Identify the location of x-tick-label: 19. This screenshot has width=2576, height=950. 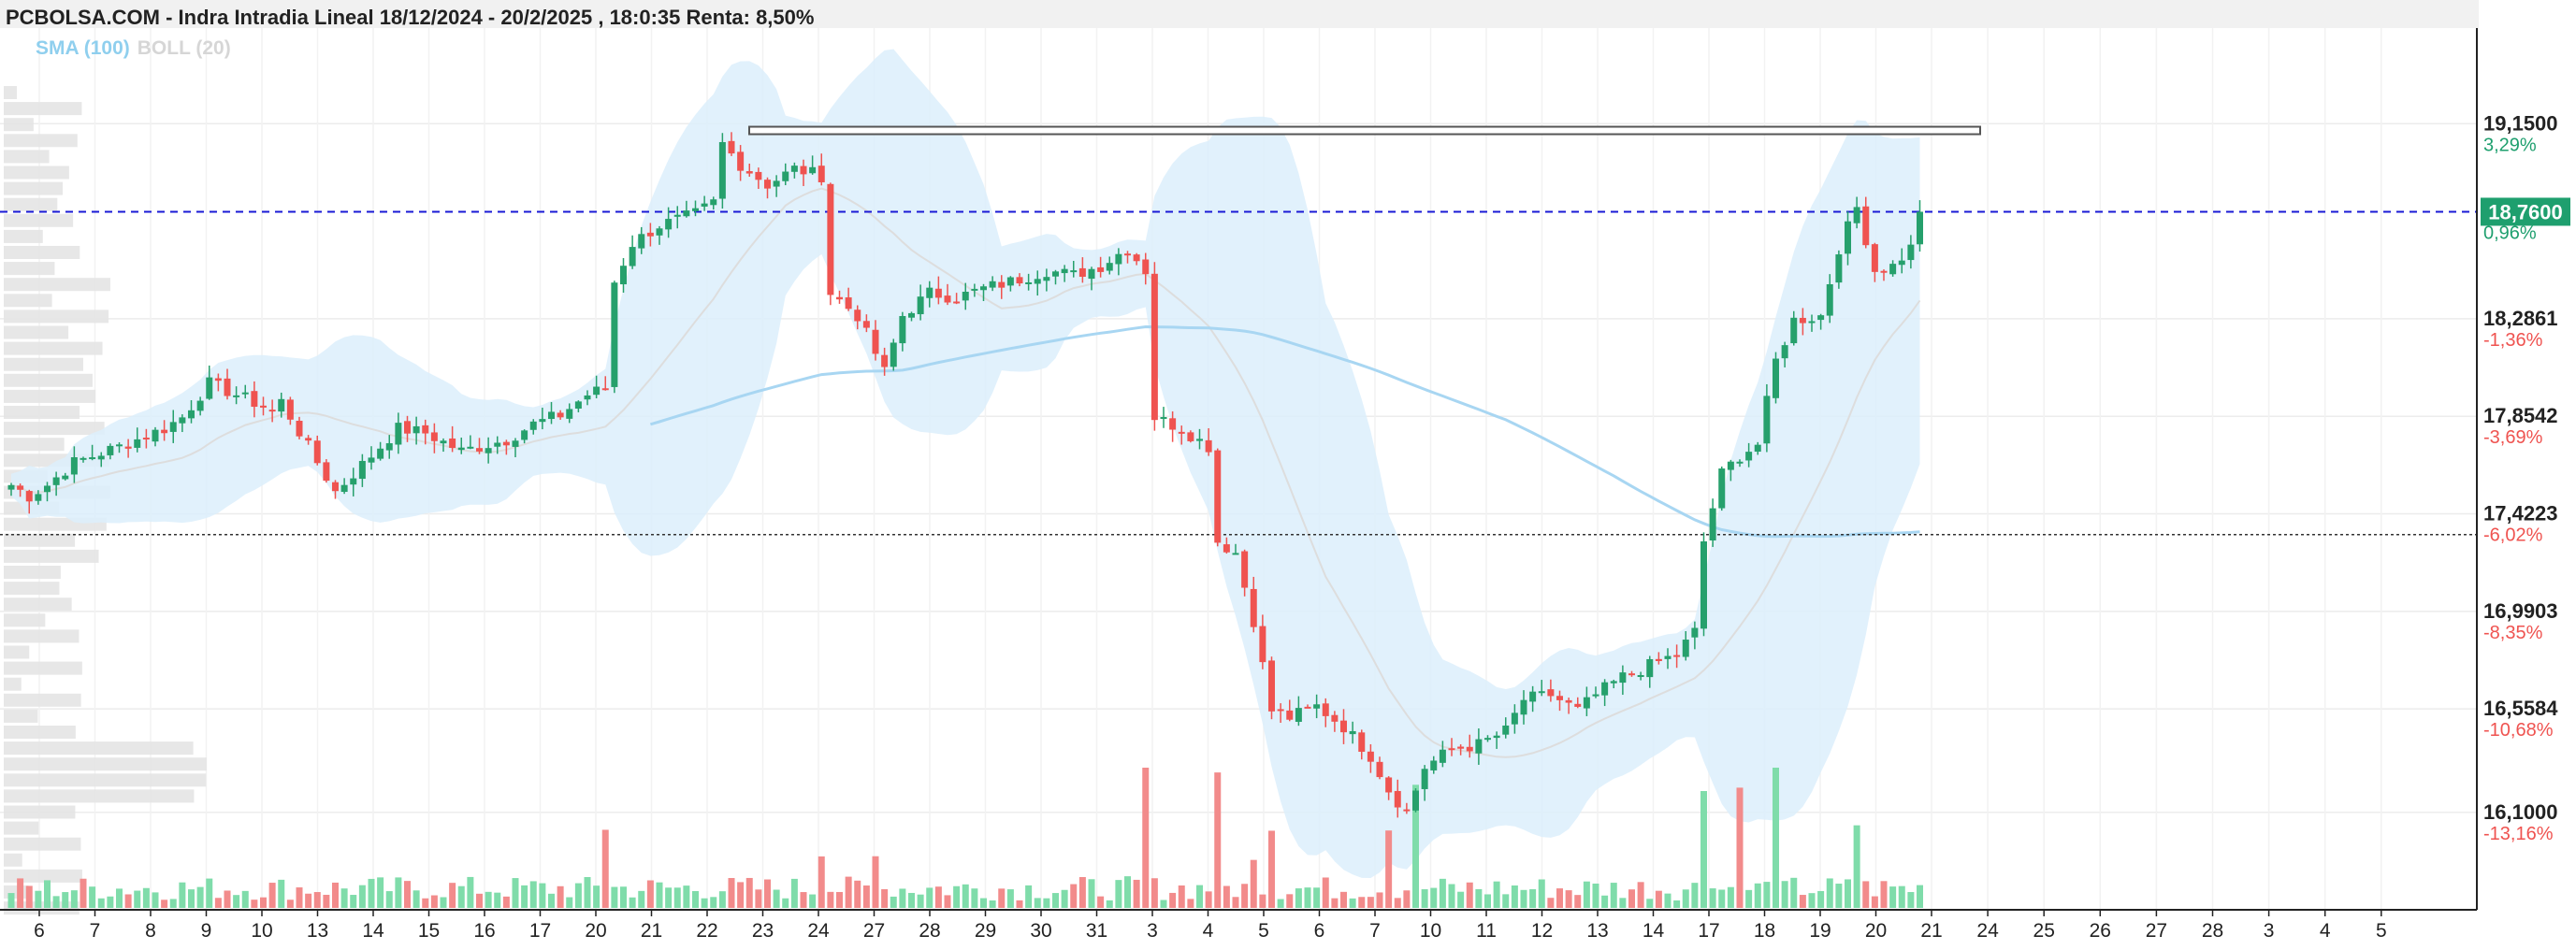
(1820, 931).